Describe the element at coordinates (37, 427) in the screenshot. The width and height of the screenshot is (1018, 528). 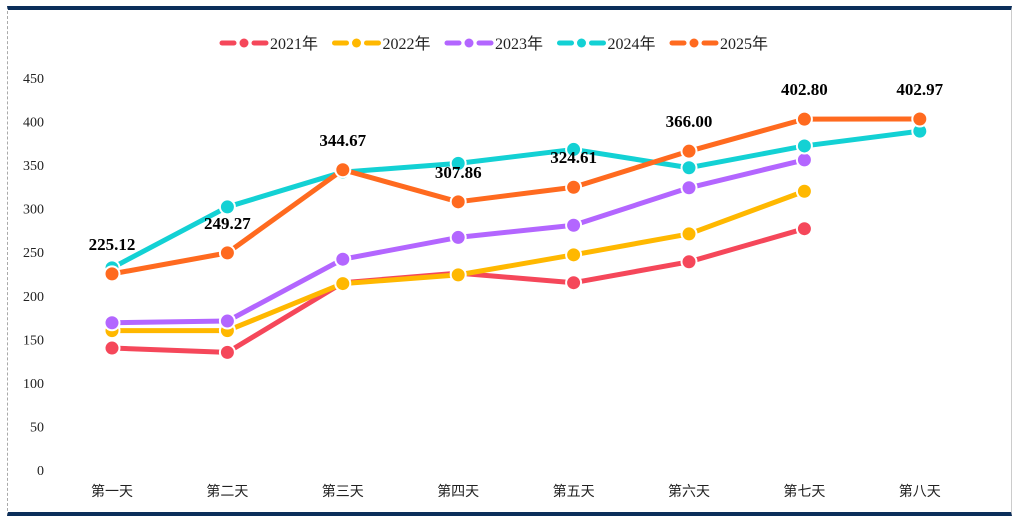
I see `y-tick-label: 50` at that location.